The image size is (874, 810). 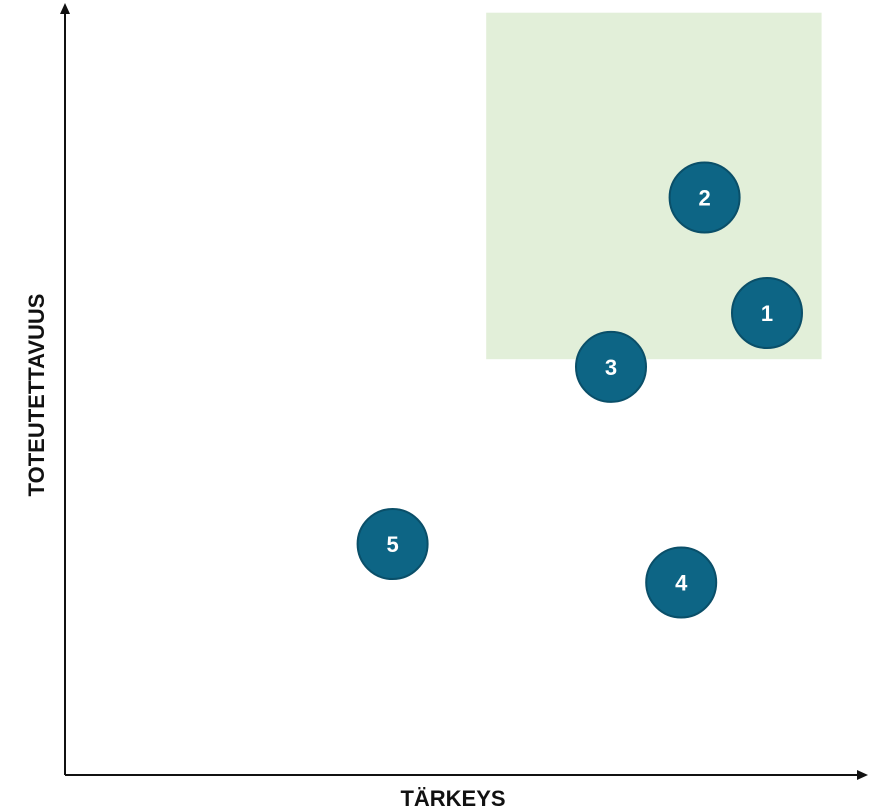 What do you see at coordinates (65, 8) in the screenshot?
I see `y-axis-arrow-icon` at bounding box center [65, 8].